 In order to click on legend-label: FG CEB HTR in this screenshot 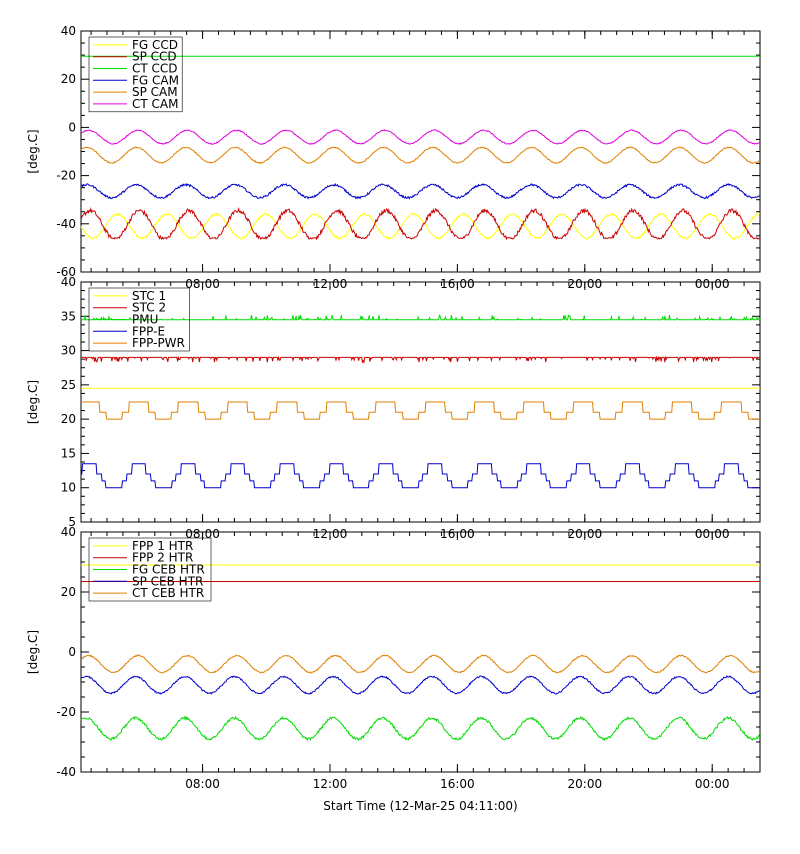, I will do `click(168, 570)`.